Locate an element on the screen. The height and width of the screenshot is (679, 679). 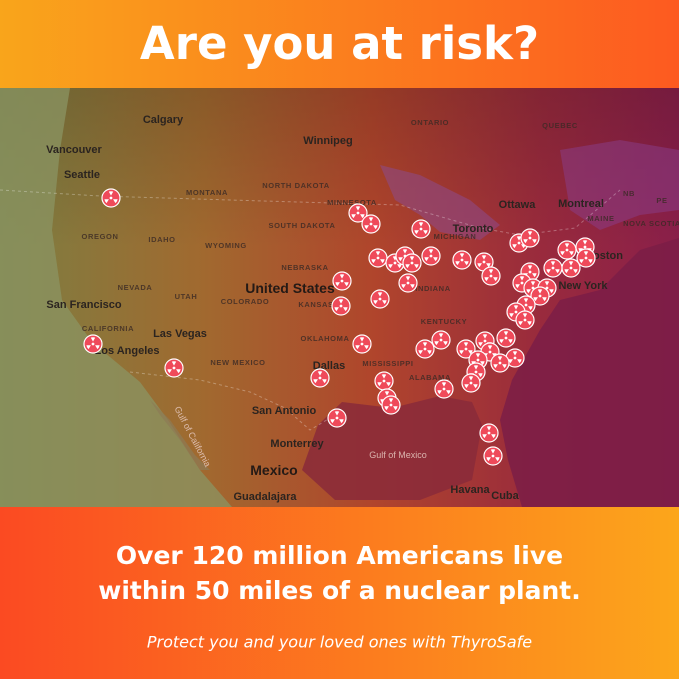
border-north is located at coordinates (310, 212).